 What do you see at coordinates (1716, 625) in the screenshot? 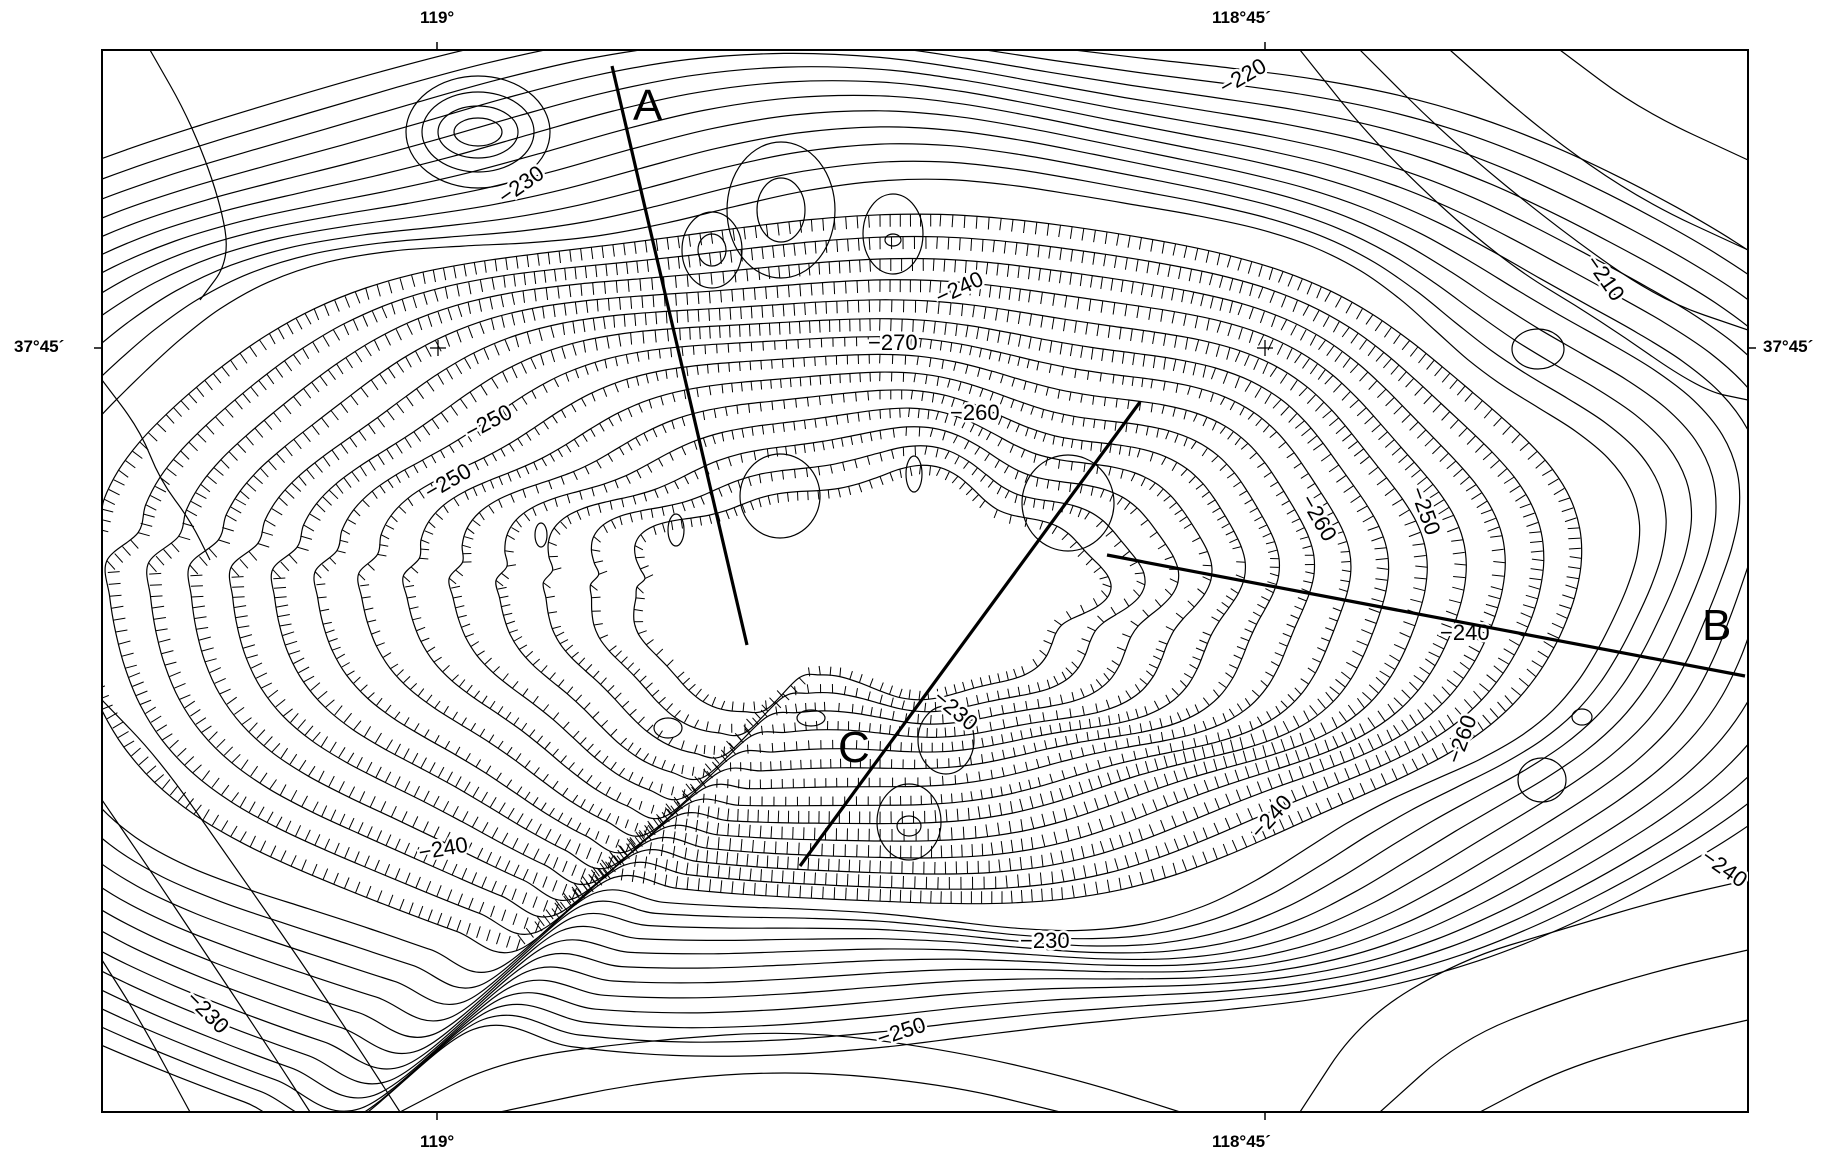
I see `profile-label-b: B` at bounding box center [1716, 625].